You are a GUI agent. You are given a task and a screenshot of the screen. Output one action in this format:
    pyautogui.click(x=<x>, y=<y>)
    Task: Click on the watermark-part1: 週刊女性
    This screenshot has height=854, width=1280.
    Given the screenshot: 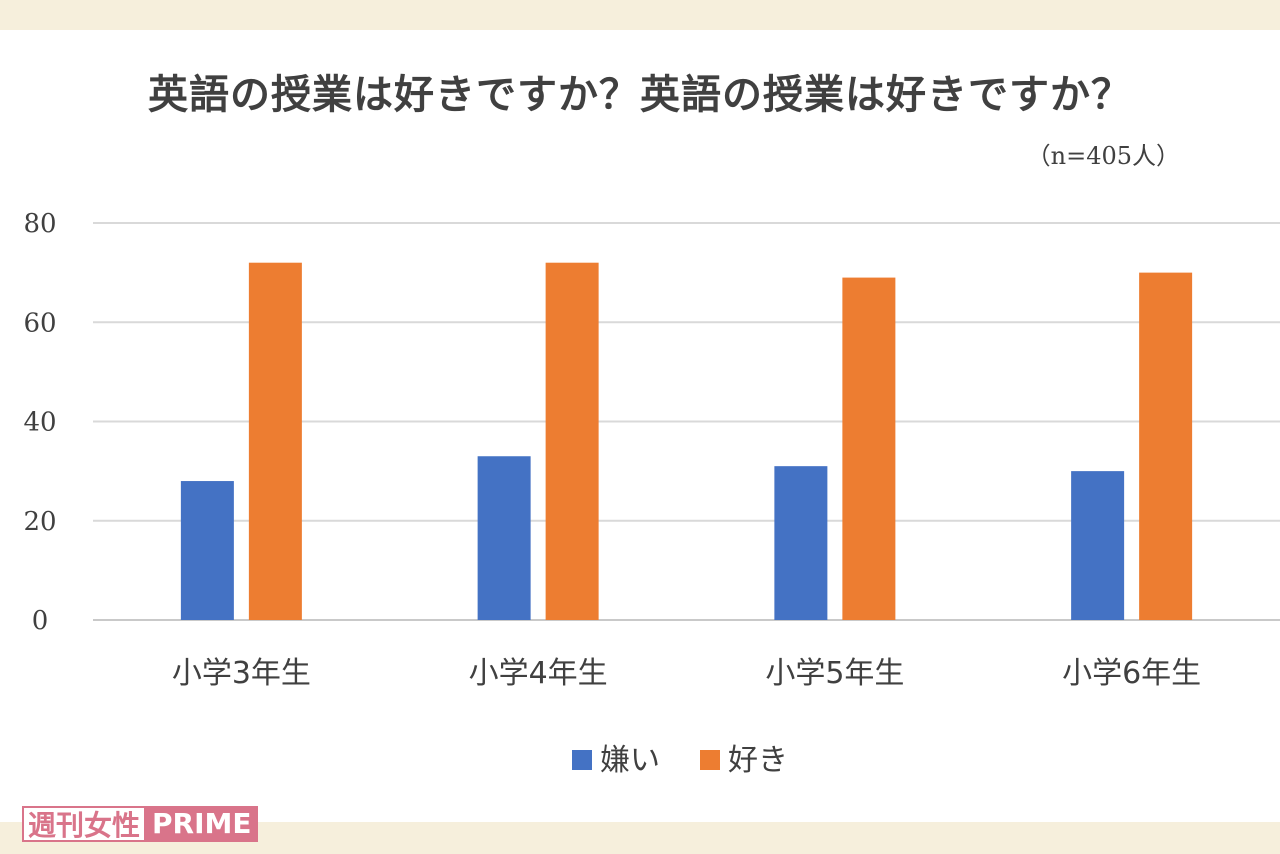 What is the action you would take?
    pyautogui.click(x=84, y=824)
    